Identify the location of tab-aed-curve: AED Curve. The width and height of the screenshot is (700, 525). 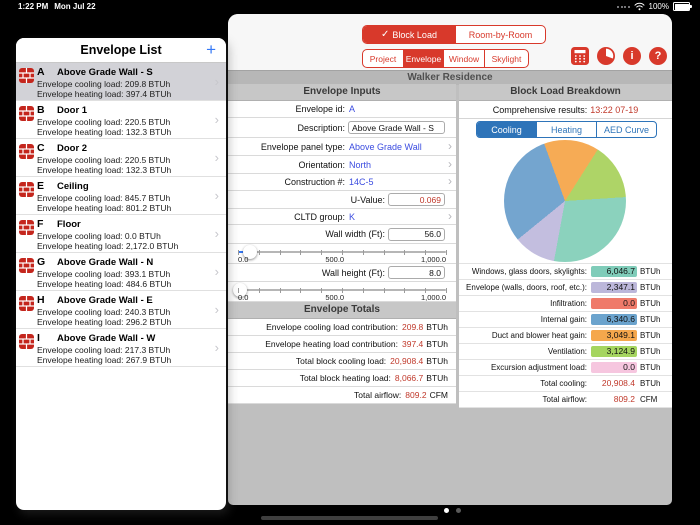
(626, 129).